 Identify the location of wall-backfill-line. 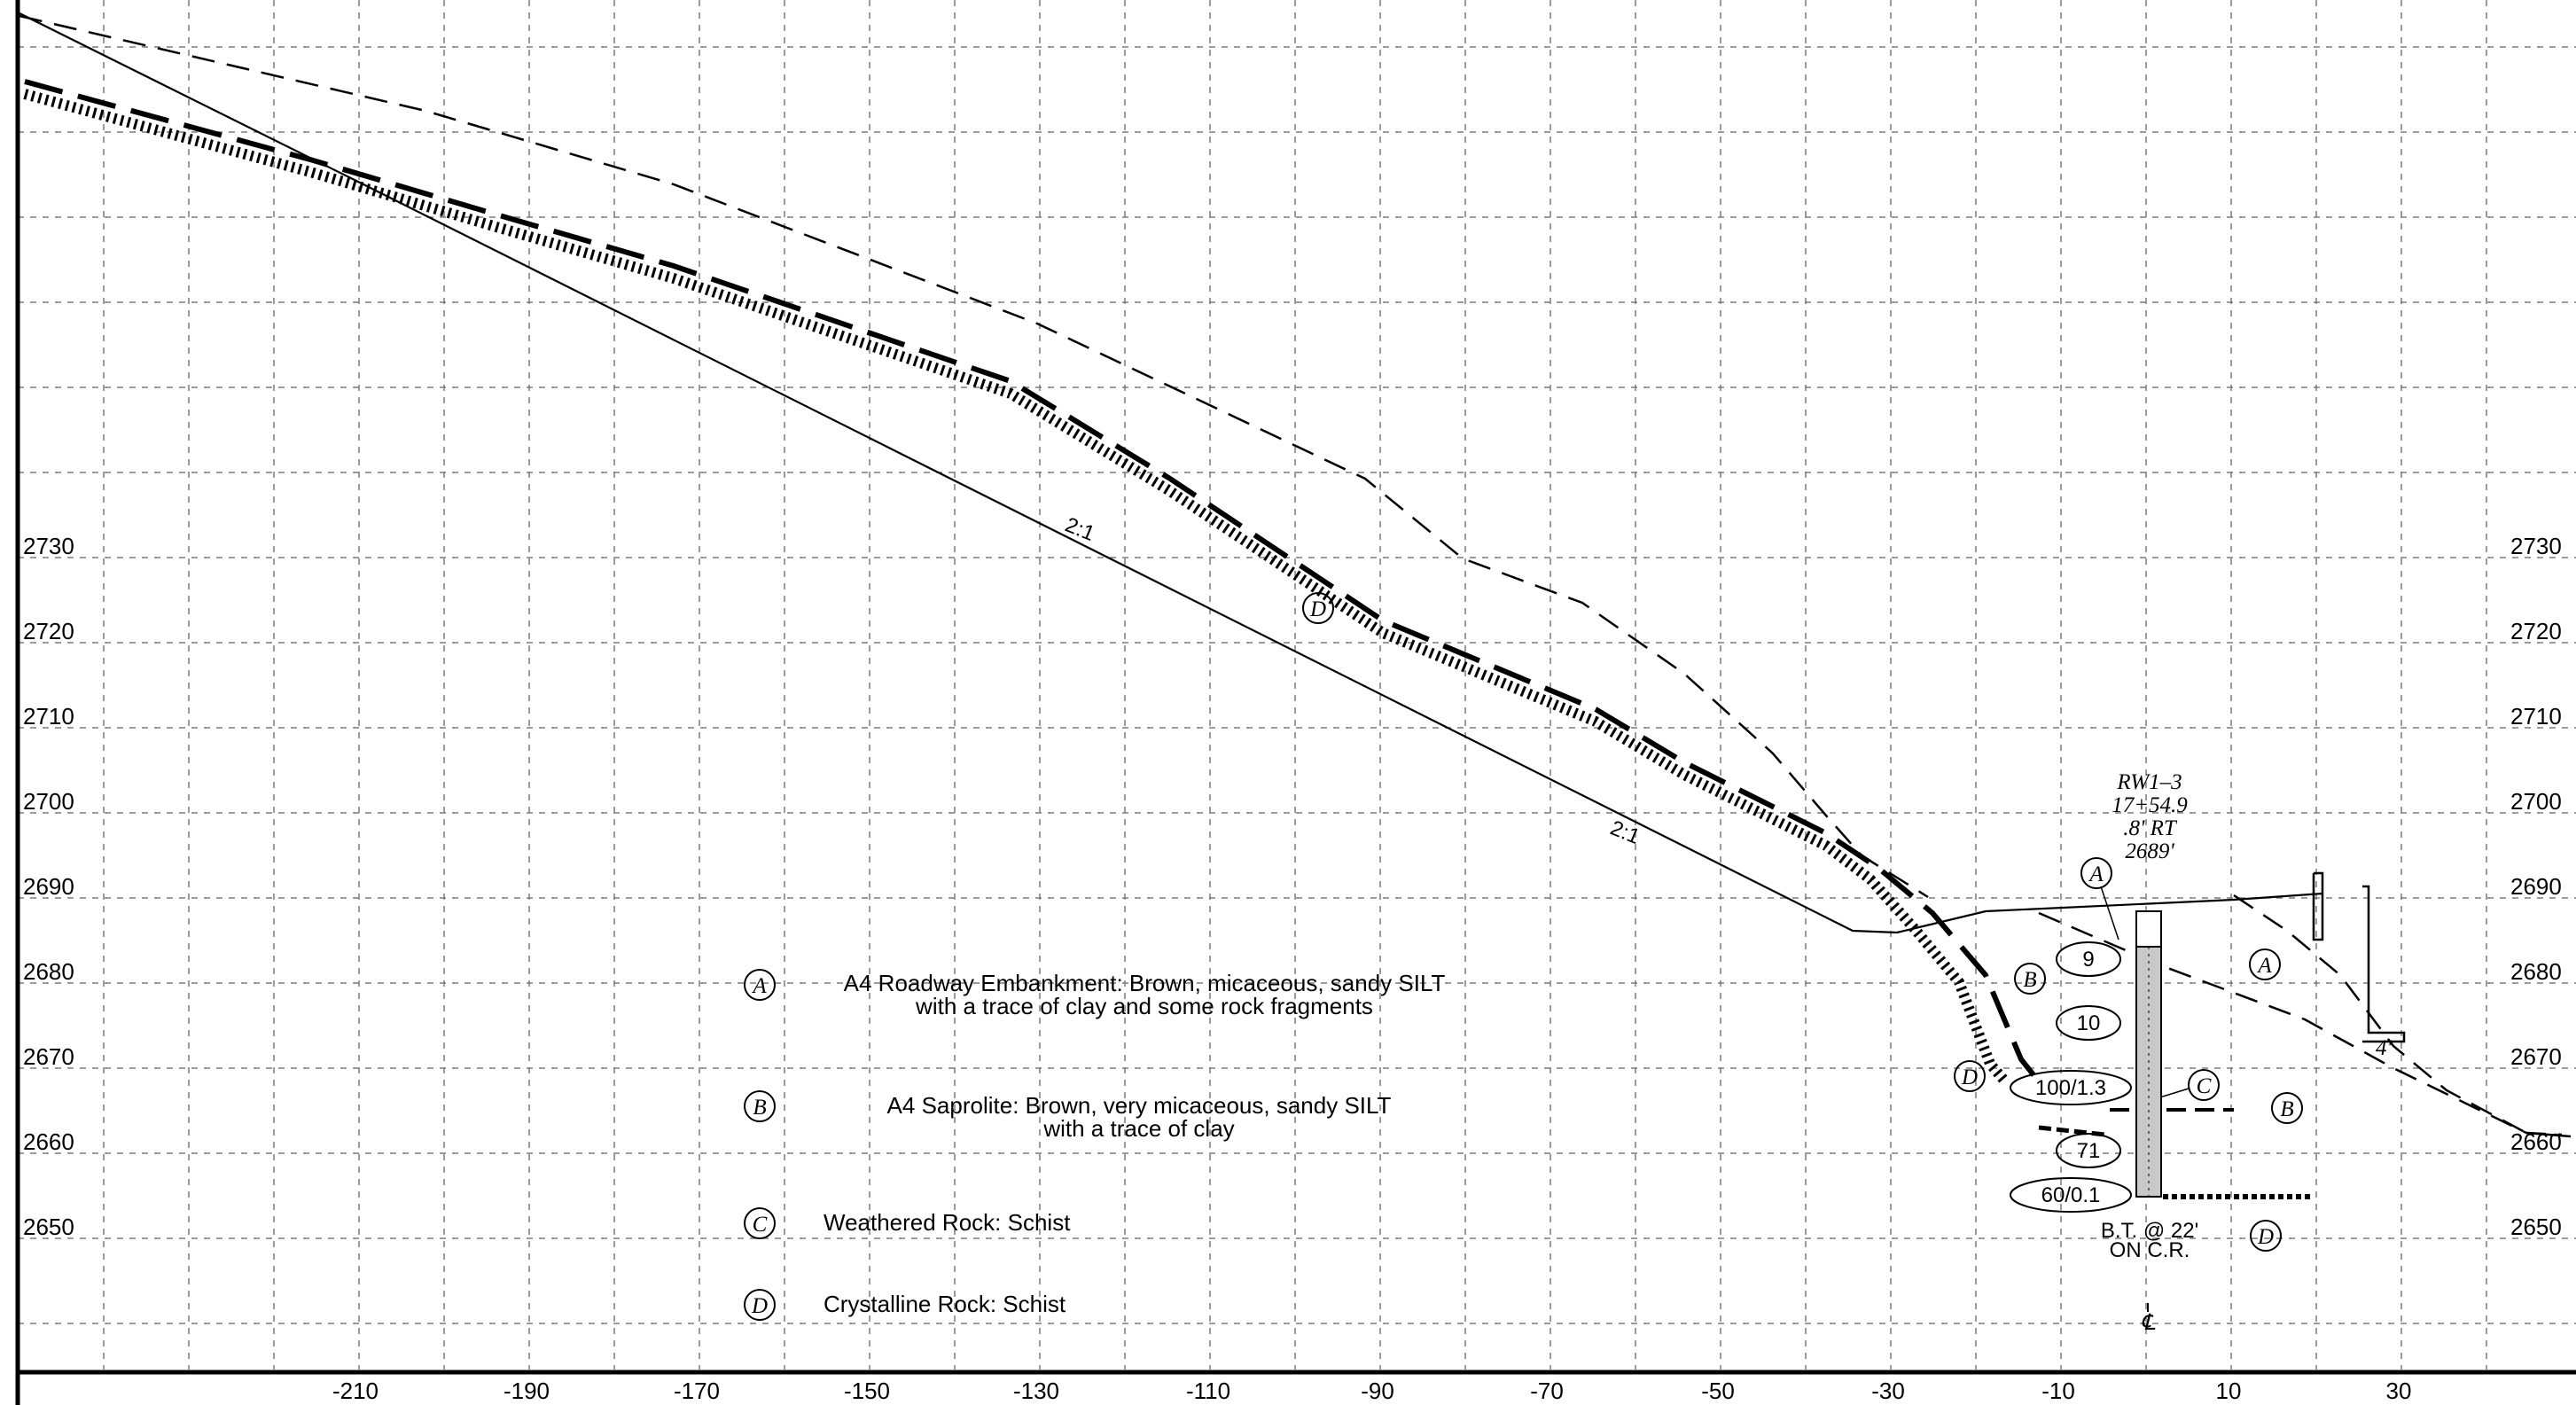
(2380, 1015).